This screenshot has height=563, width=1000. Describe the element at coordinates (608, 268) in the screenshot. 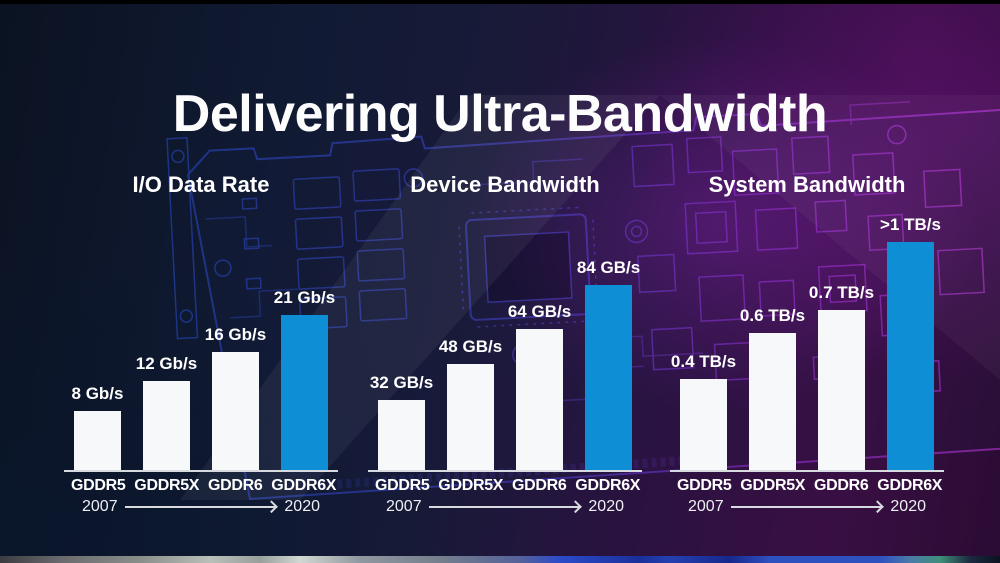

I see `bar-value-label: 84 GB/s` at that location.